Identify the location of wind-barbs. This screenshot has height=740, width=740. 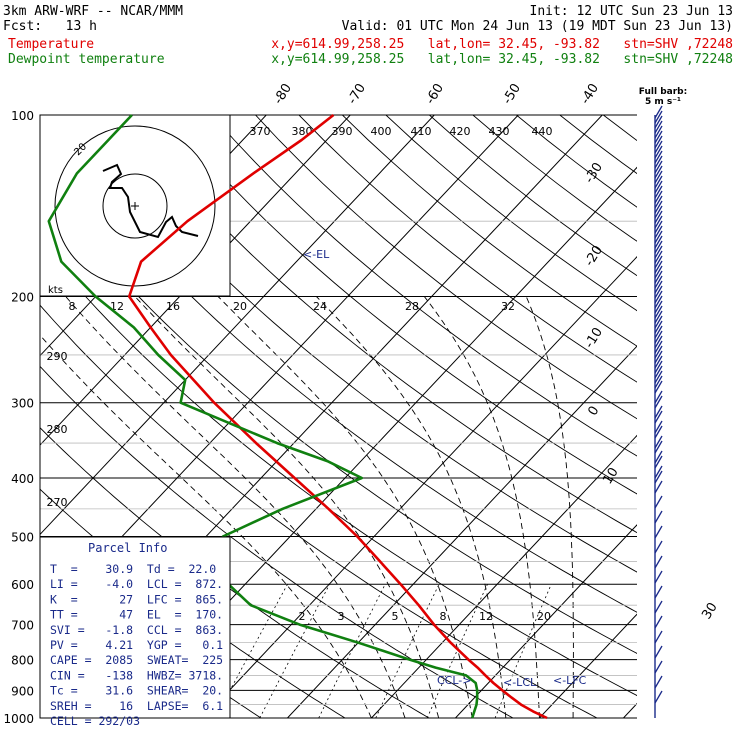
(658, 411).